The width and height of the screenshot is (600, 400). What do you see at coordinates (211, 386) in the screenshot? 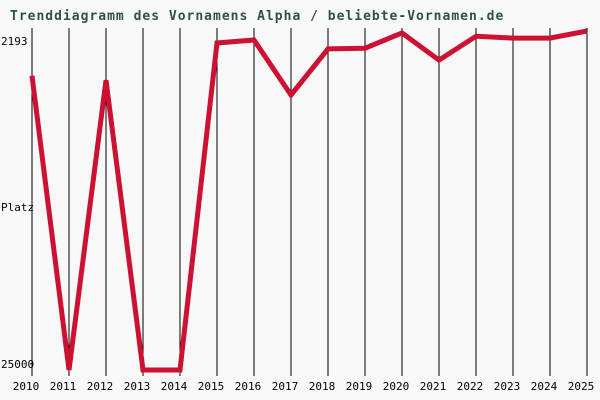
I see `x-tick-label: 2015` at bounding box center [211, 386].